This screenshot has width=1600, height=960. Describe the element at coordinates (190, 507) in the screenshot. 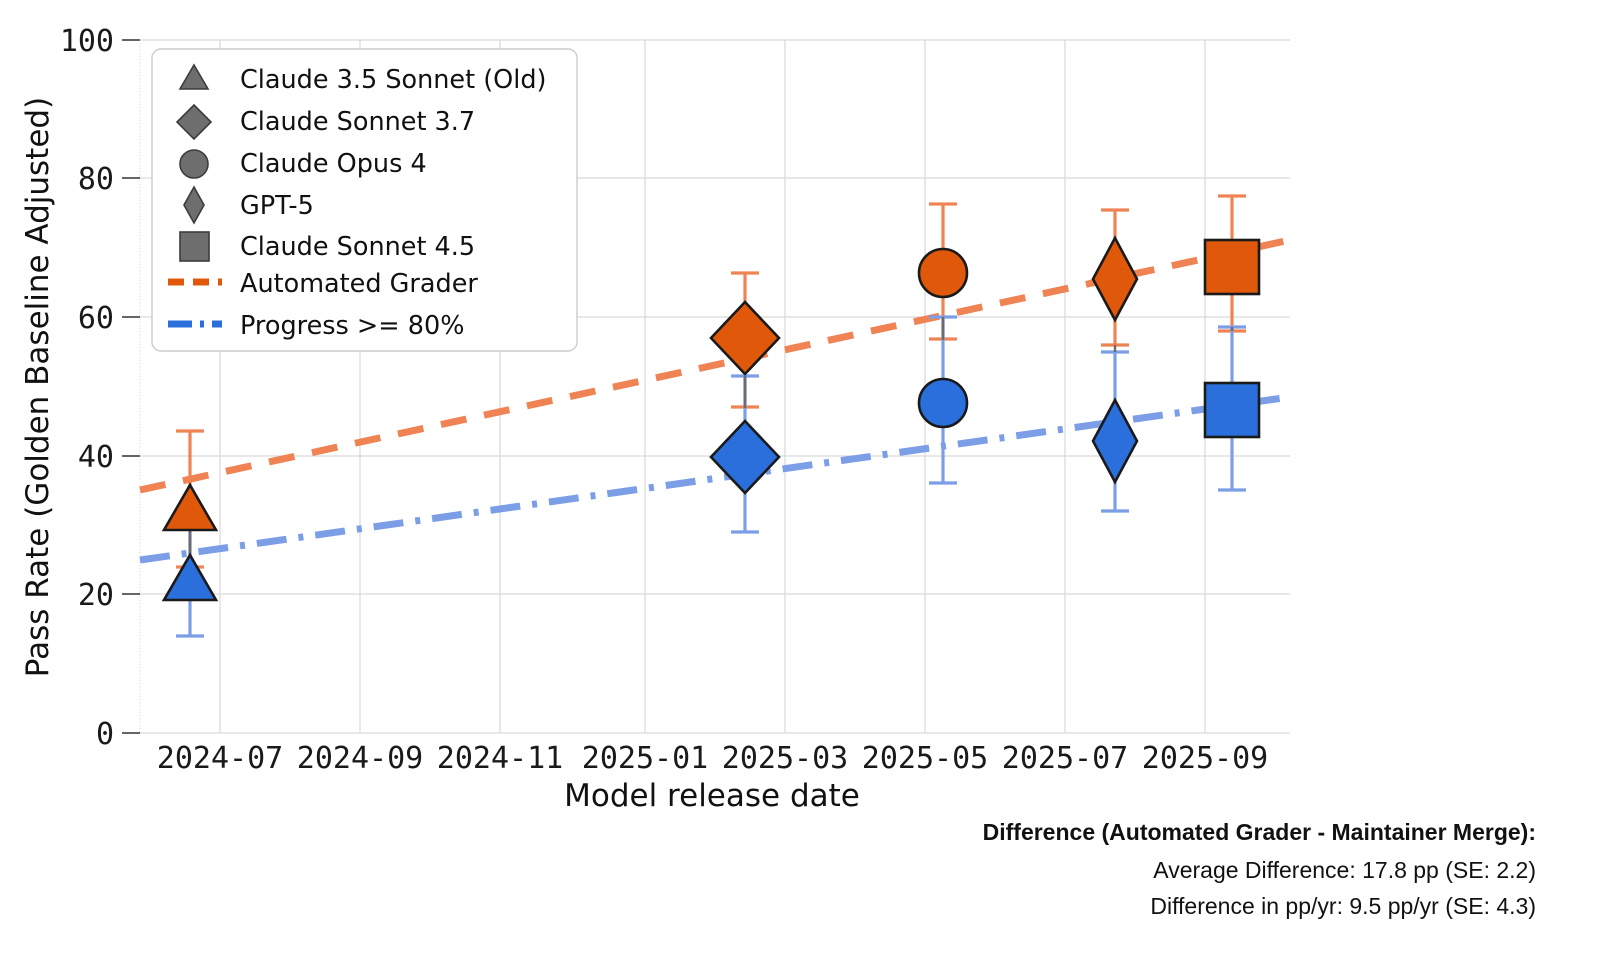

I see `marker-automated-grader-claude-3-5-sonnet-old` at that location.